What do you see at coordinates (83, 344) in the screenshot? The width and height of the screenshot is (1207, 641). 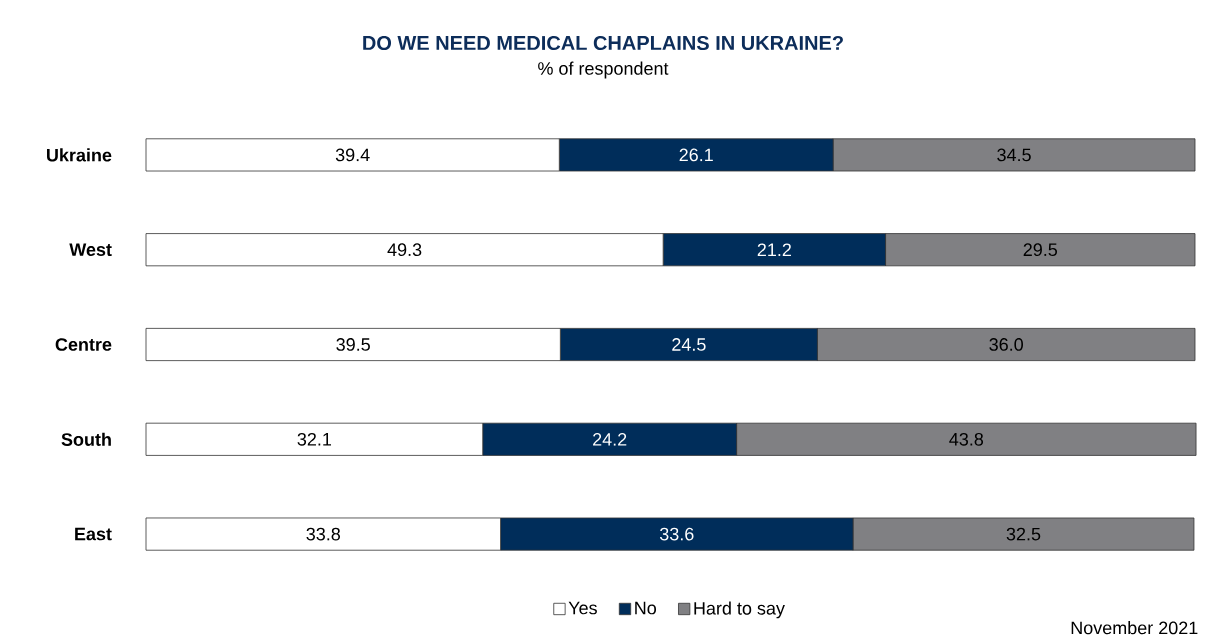 I see `y-tick-label: Centre` at bounding box center [83, 344].